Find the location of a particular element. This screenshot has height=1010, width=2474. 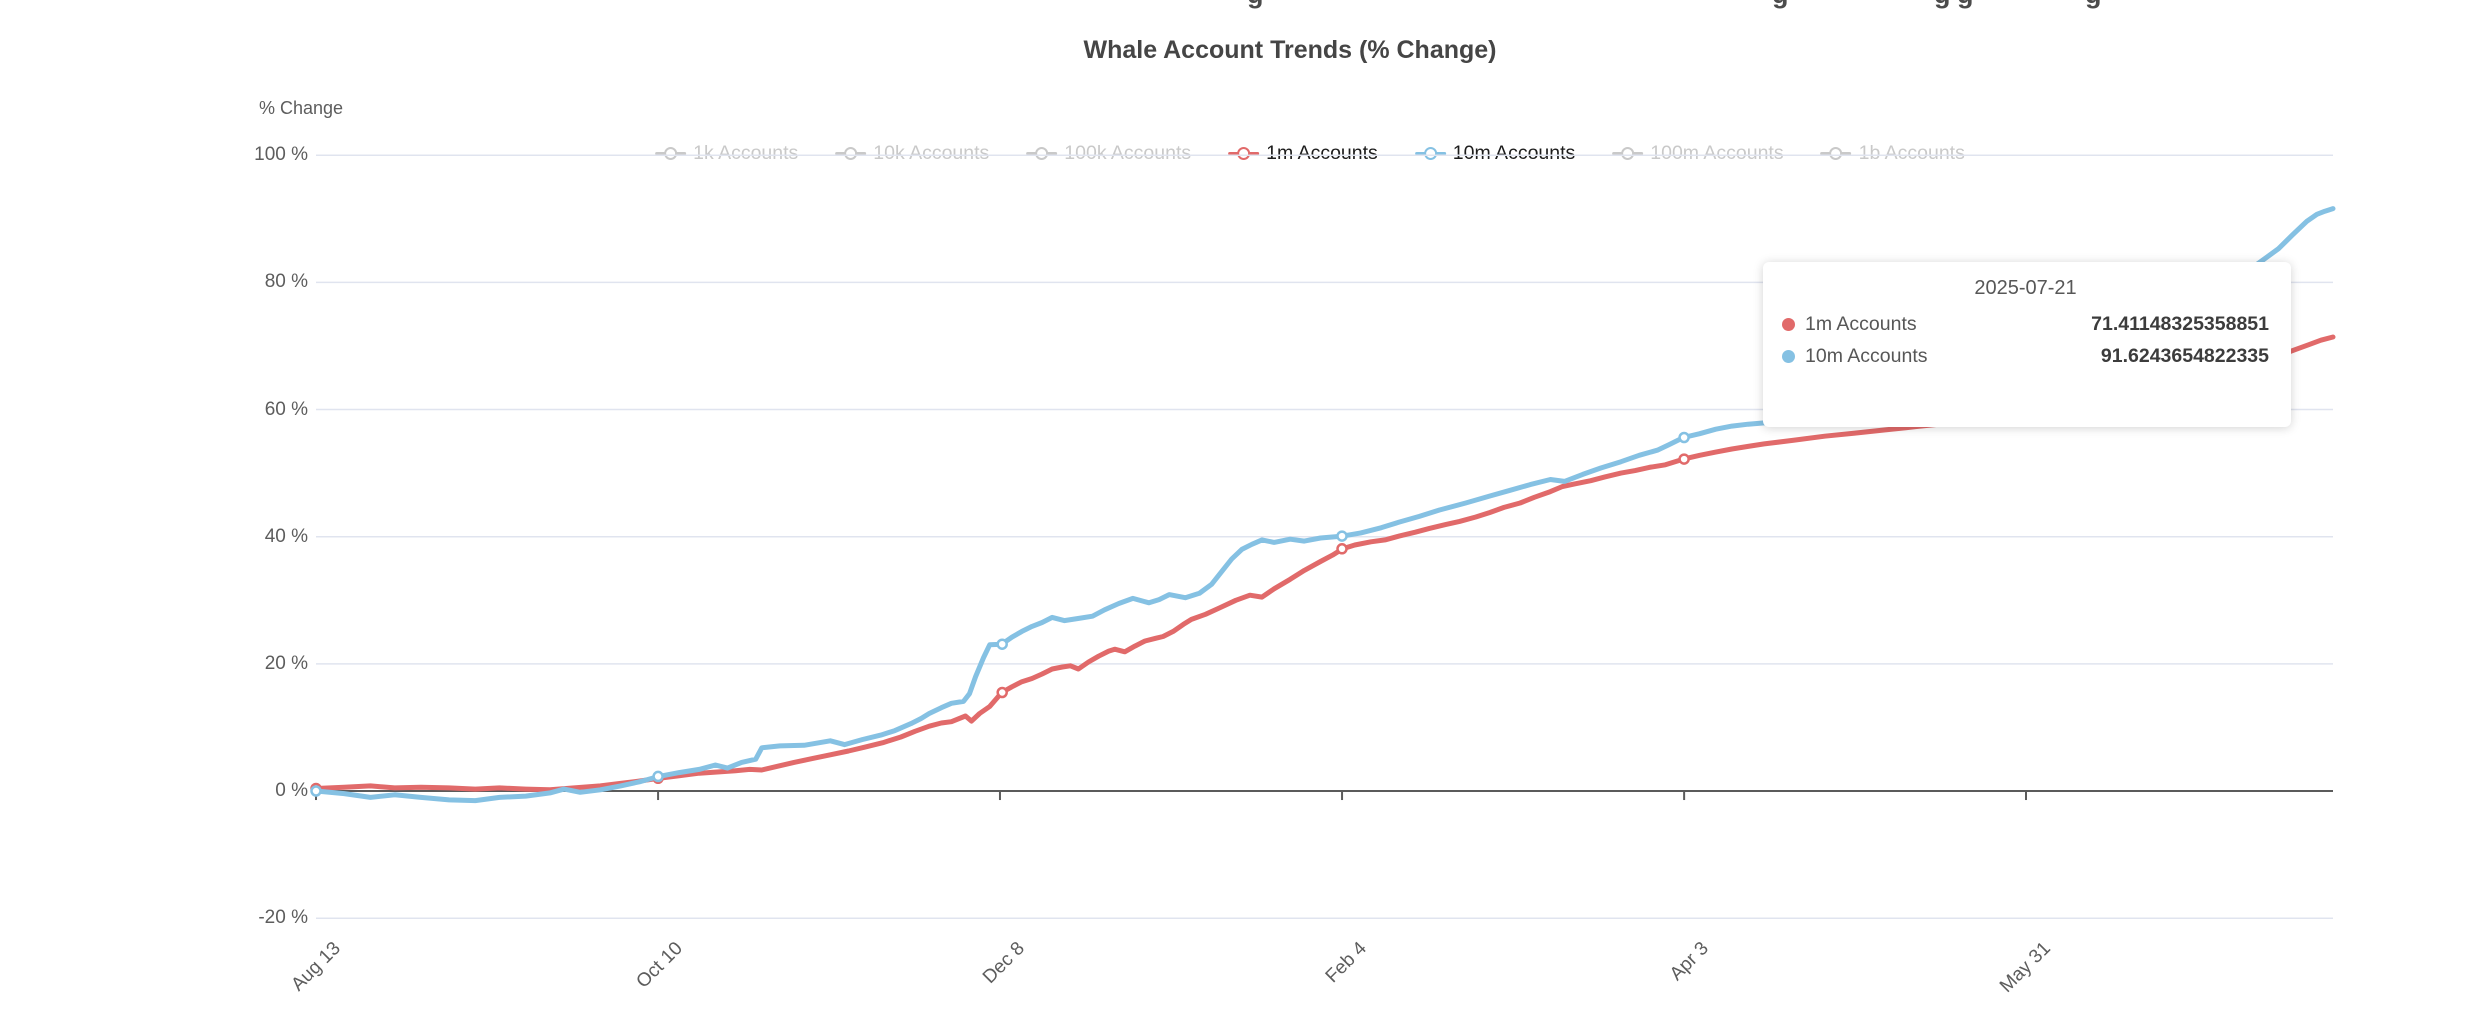

legend-item-1k-accounts: 1k Accounts is located at coordinates (726, 153).